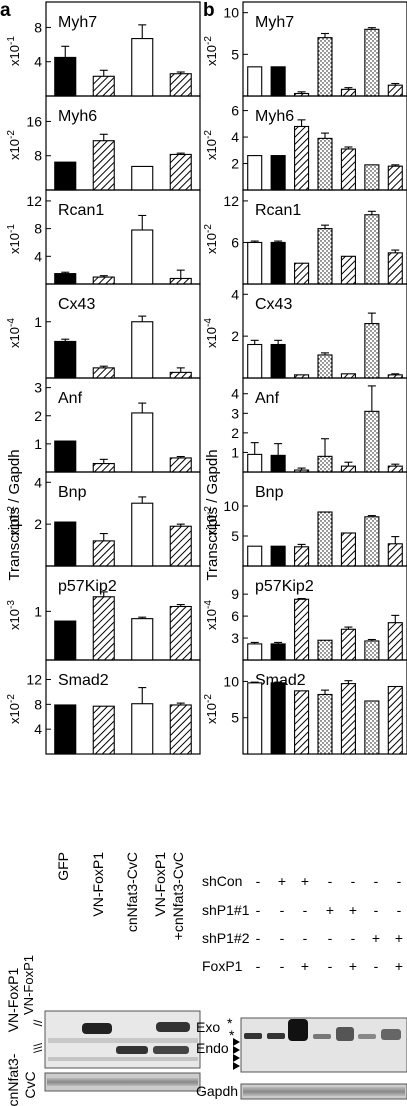 The width and height of the screenshot is (407, 1106). What do you see at coordinates (11, 604) in the screenshot?
I see `multiplier-exponent: -3` at bounding box center [11, 604].